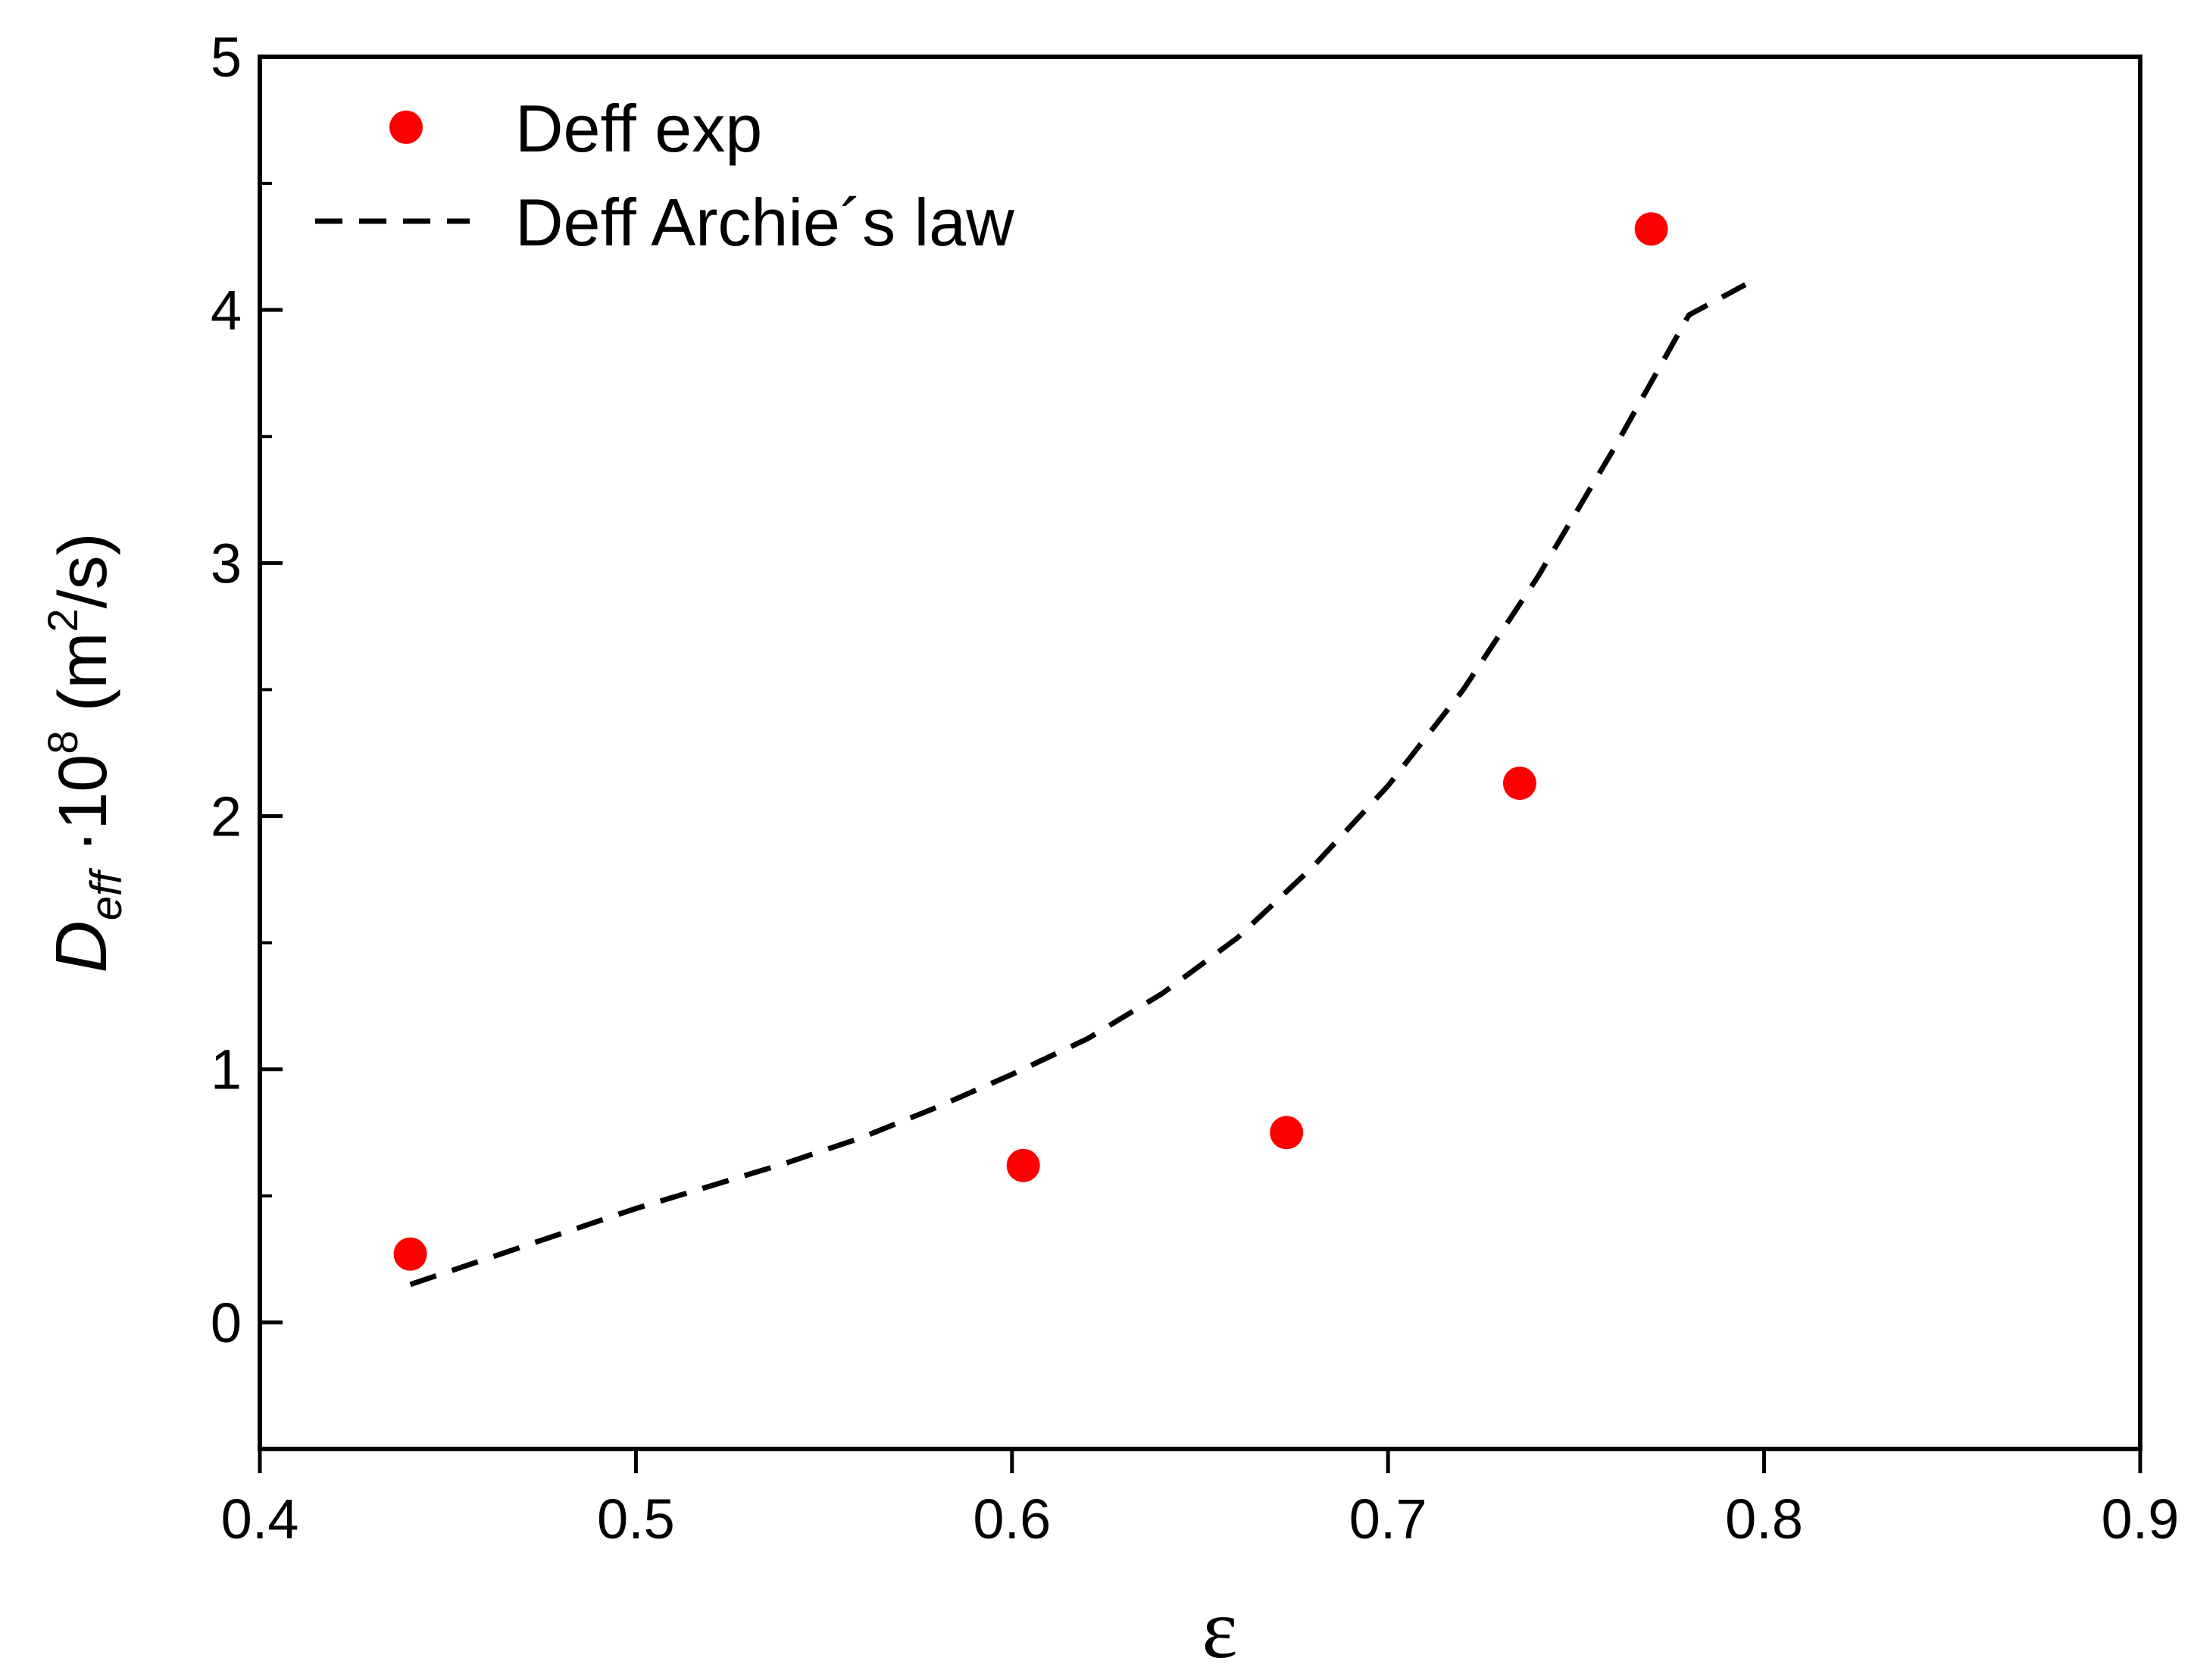 This screenshot has height=1680, width=2197. What do you see at coordinates (81, 946) in the screenshot?
I see `y-title-symbol: D` at bounding box center [81, 946].